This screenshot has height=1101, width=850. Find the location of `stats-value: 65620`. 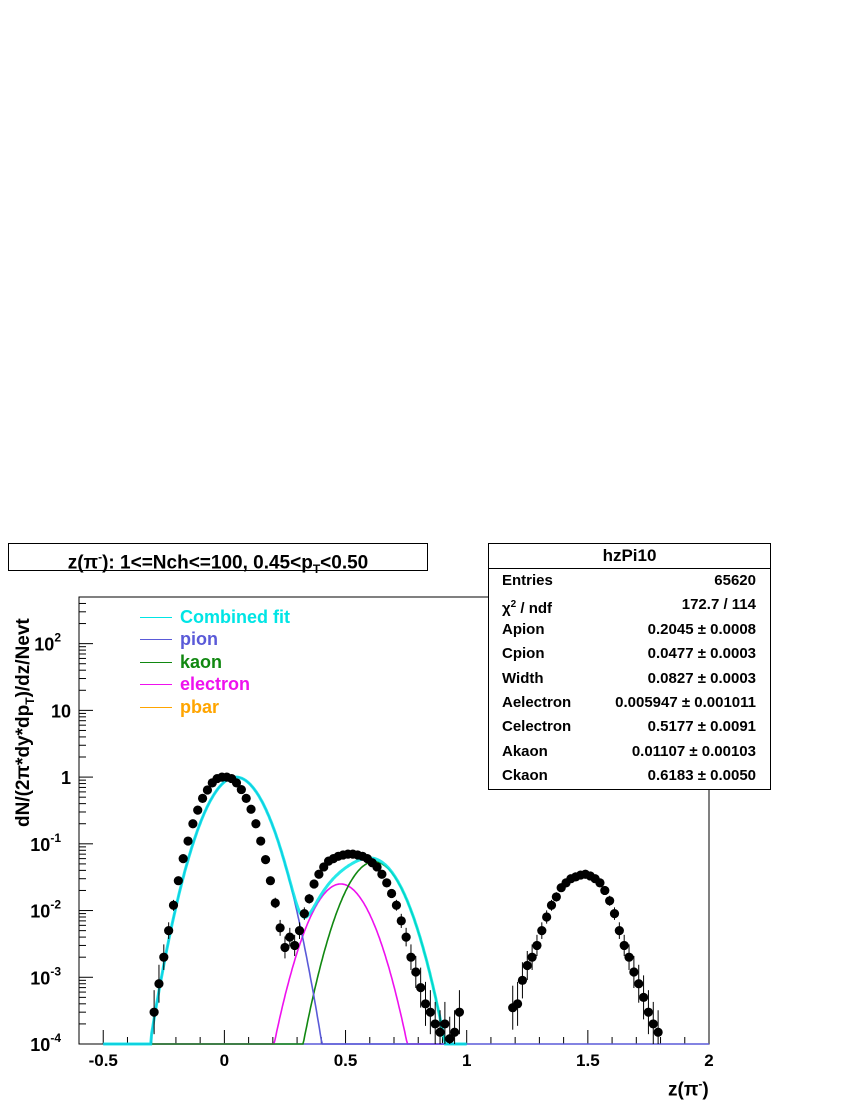

stats-value: 65620 is located at coordinates (735, 580).